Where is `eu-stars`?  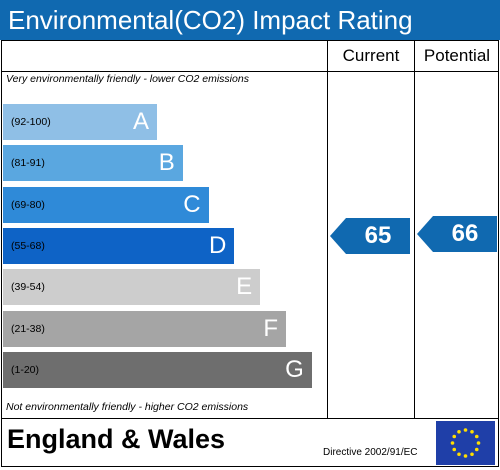 eu-stars is located at coordinates (465, 443).